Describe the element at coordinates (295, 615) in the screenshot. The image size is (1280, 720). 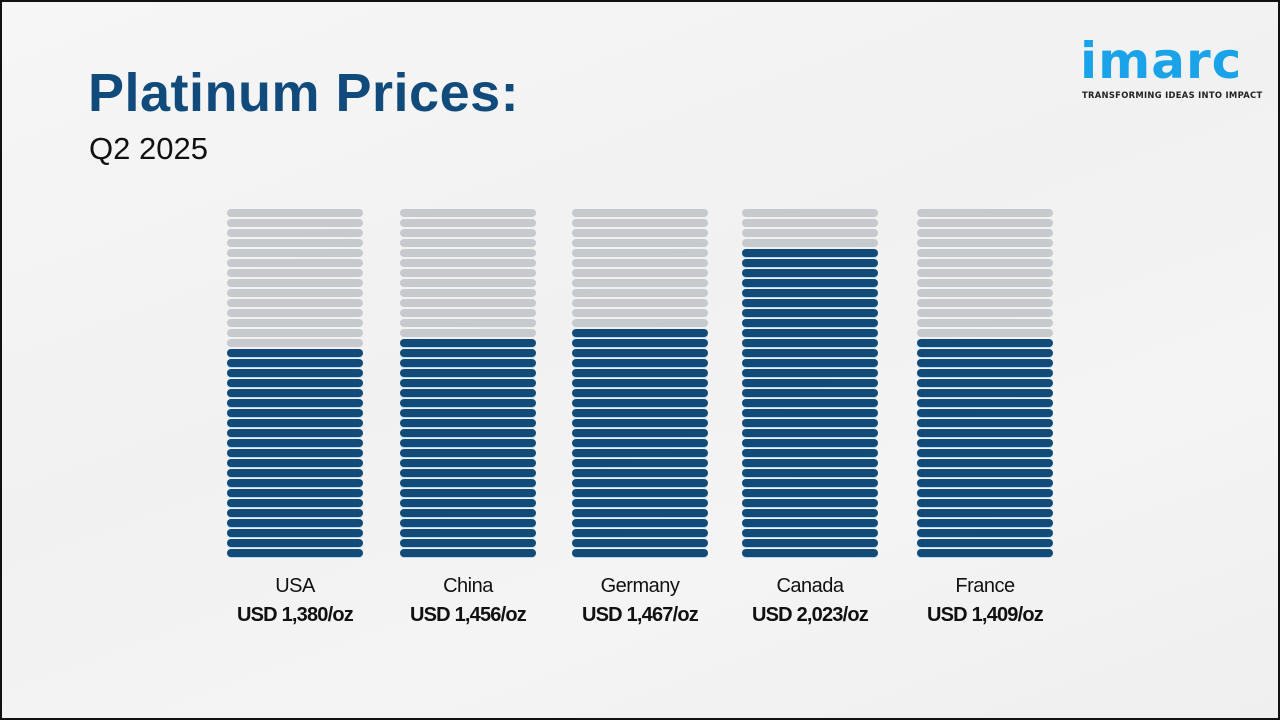
I see `value-label: USD 1,380/oz` at that location.